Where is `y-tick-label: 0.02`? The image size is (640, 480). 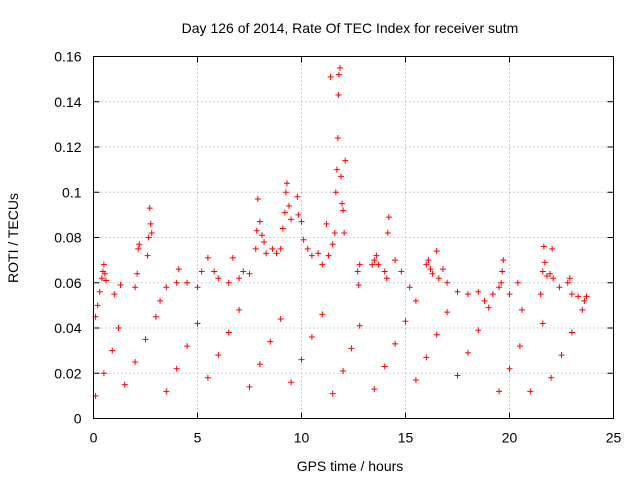 y-tick-label: 0.02 is located at coordinates (67, 373).